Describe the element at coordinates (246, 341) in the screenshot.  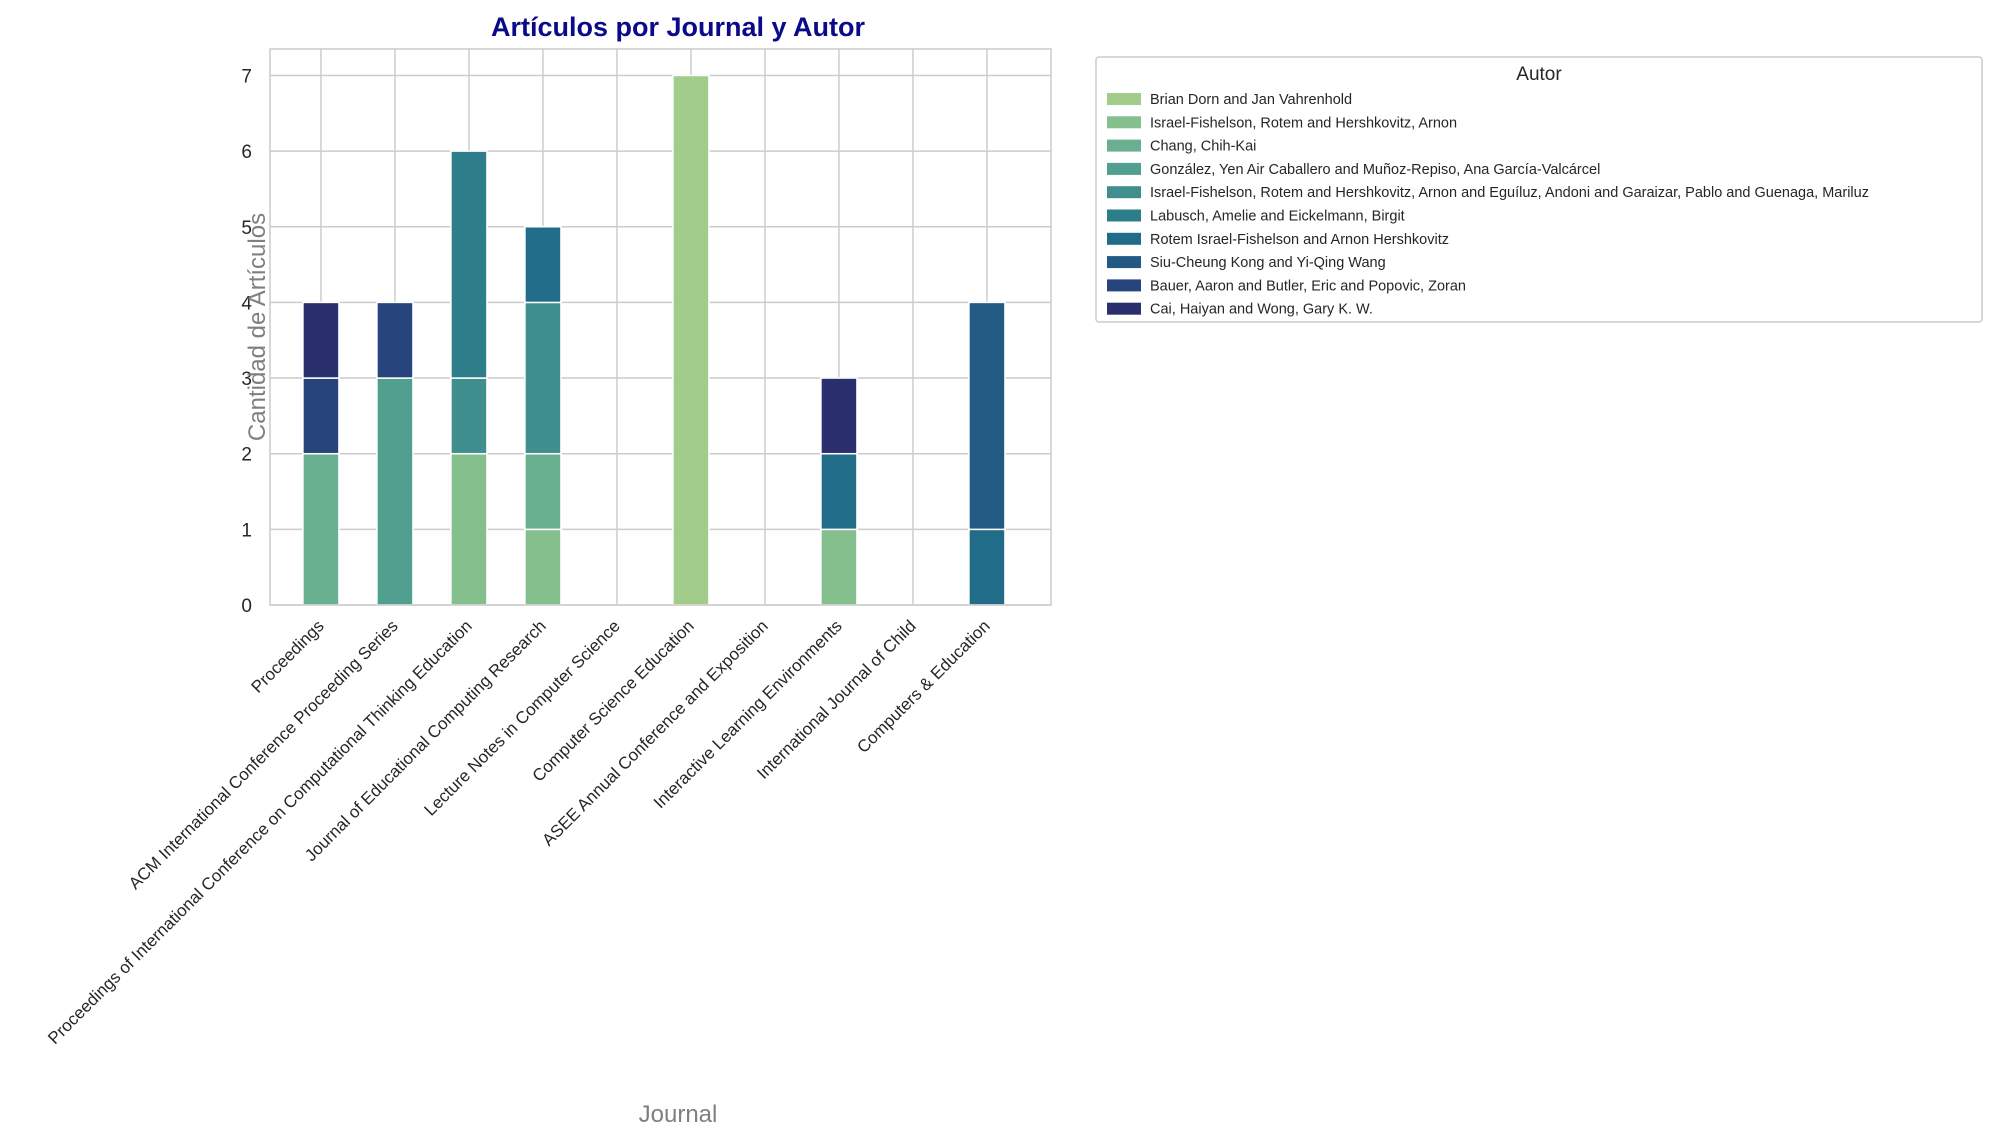
I see `y-tick-labels: 0 1 2 3 4 5 6 7` at that location.